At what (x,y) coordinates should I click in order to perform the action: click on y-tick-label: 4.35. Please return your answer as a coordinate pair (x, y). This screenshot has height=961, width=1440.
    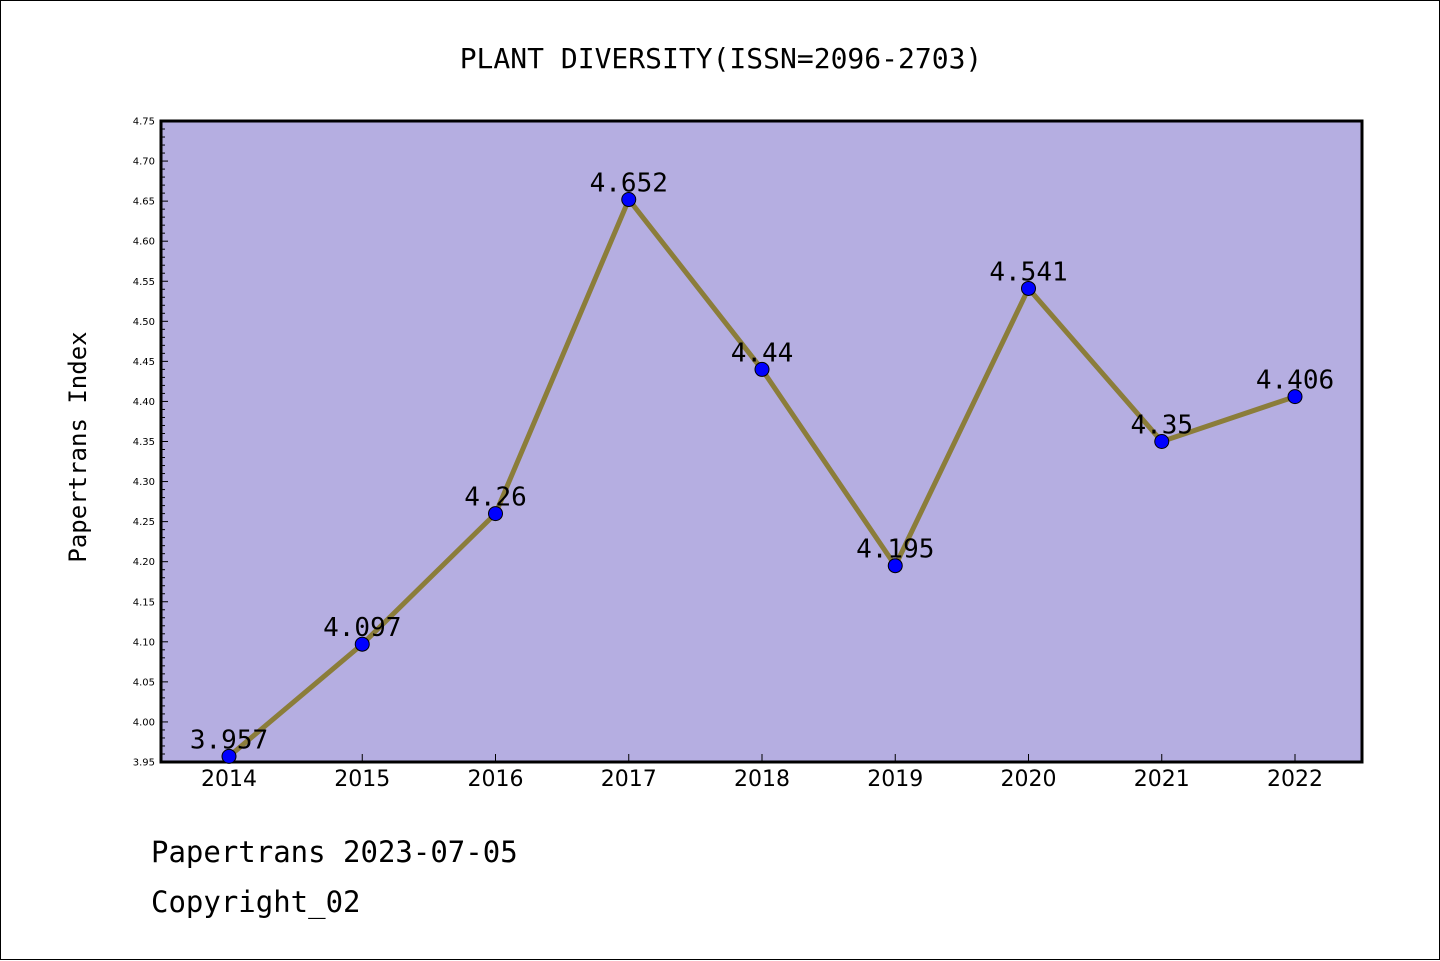
    Looking at the image, I should click on (144, 442).